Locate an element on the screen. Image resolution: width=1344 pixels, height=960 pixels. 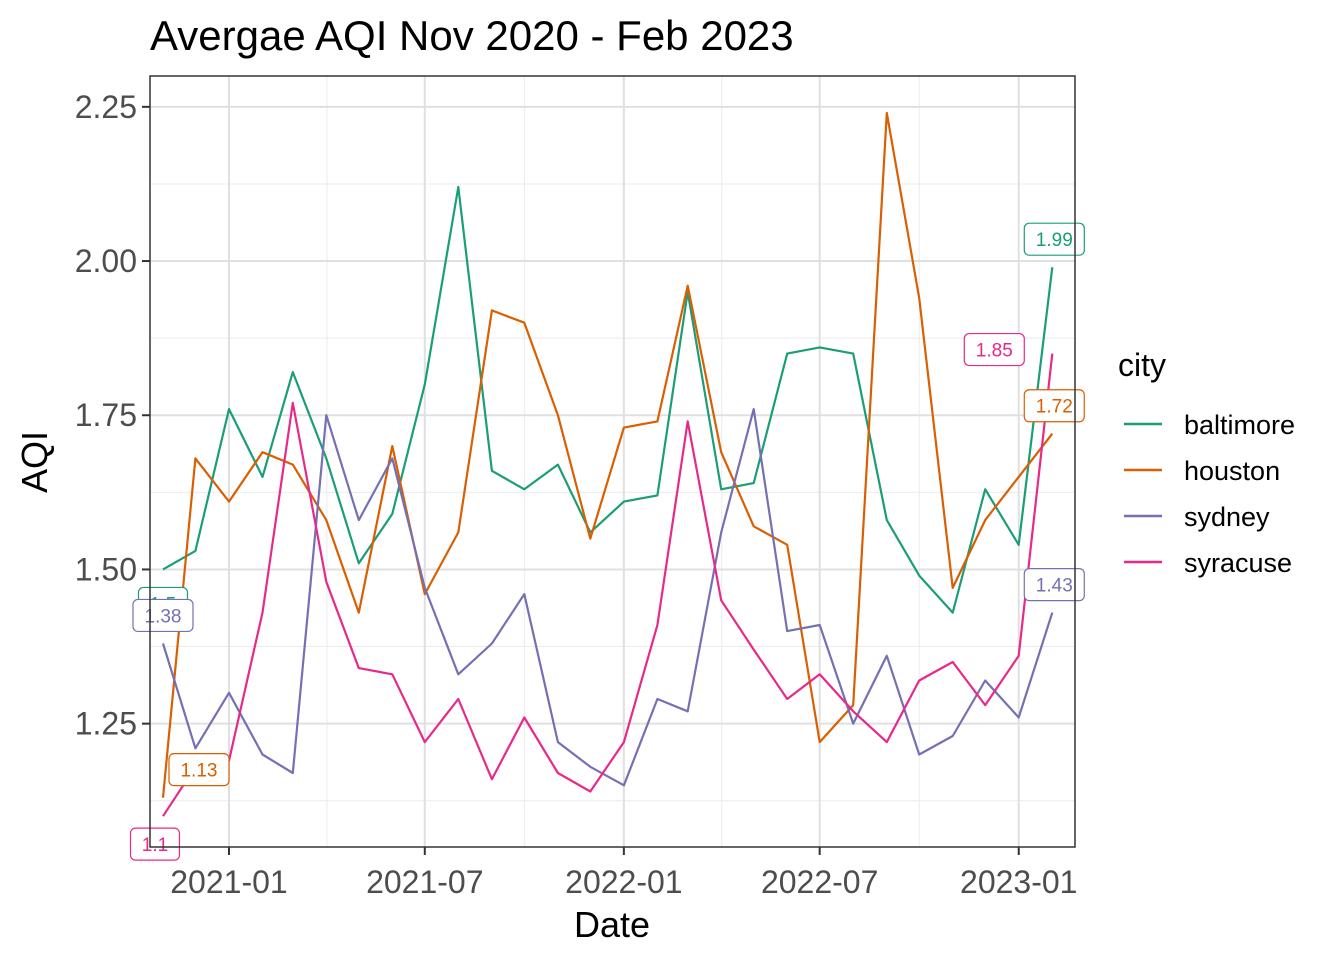
x-tick-label: 2022-01 is located at coordinates (623, 882).